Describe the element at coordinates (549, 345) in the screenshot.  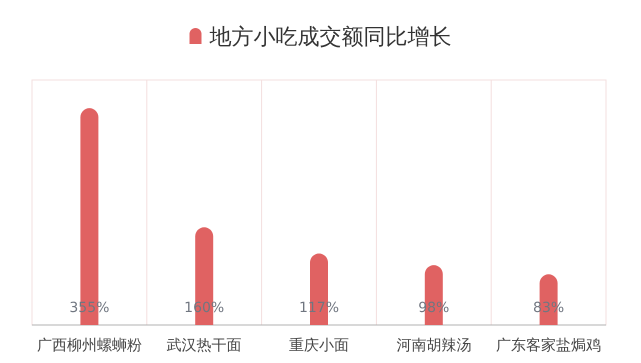
I see `x-tick-label: 广东客家盐焗鸡` at that location.